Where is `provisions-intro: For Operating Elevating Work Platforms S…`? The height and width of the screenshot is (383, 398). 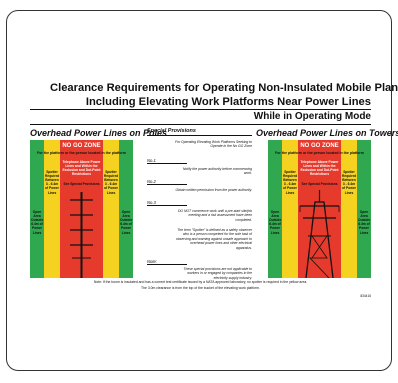 provisions-intro: For Operating Elevating Work Platforms S… is located at coordinates (213, 144).